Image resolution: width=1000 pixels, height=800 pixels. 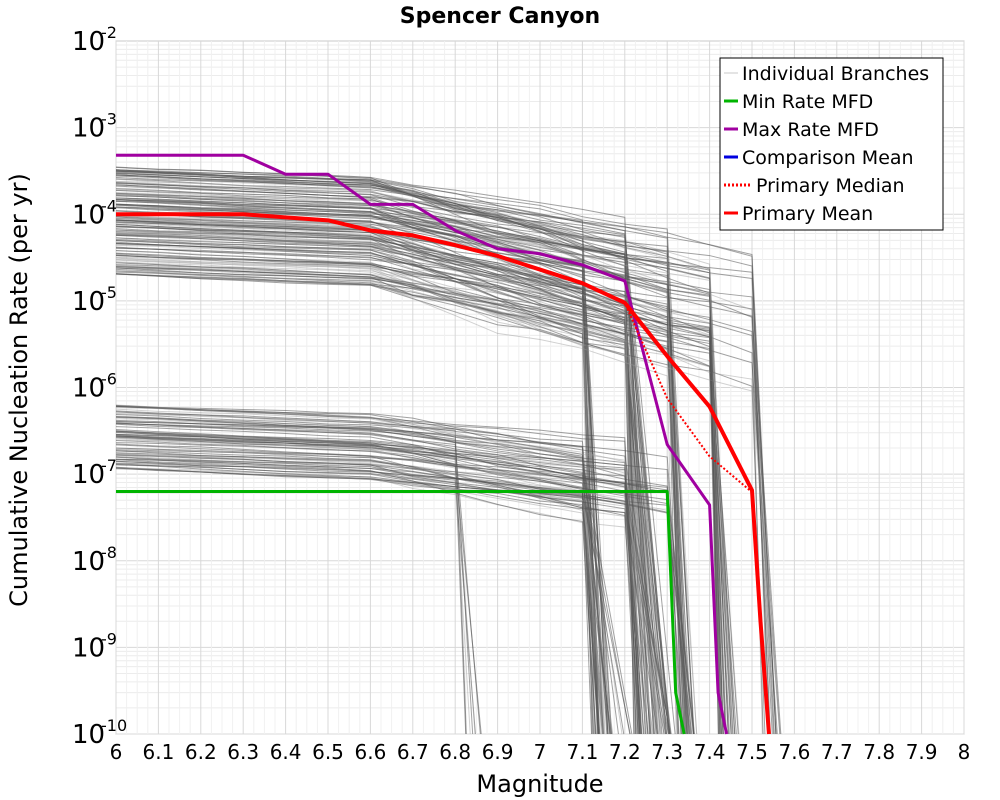 I want to click on y-axis-label: Cumulative Nucleation Rate (per yr), so click(x=19, y=390).